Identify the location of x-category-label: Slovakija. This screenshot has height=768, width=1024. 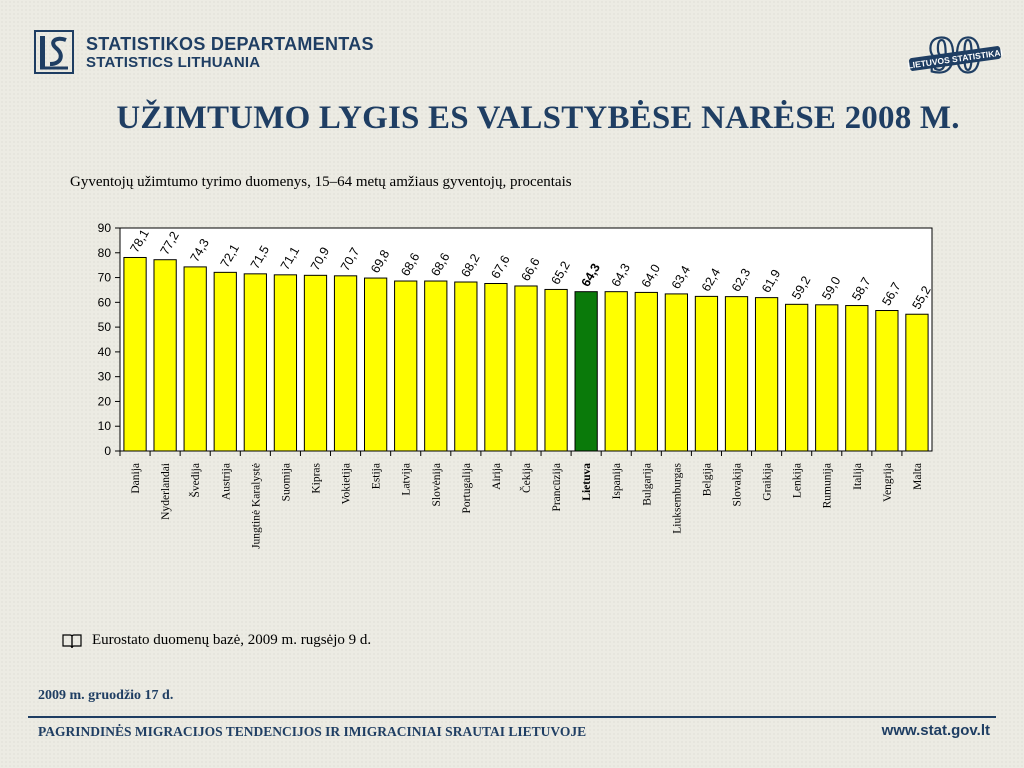
(738, 484).